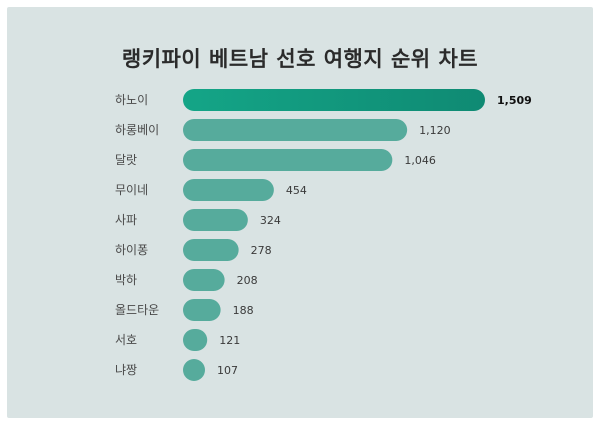  I want to click on category-label: 사파, so click(126, 220).